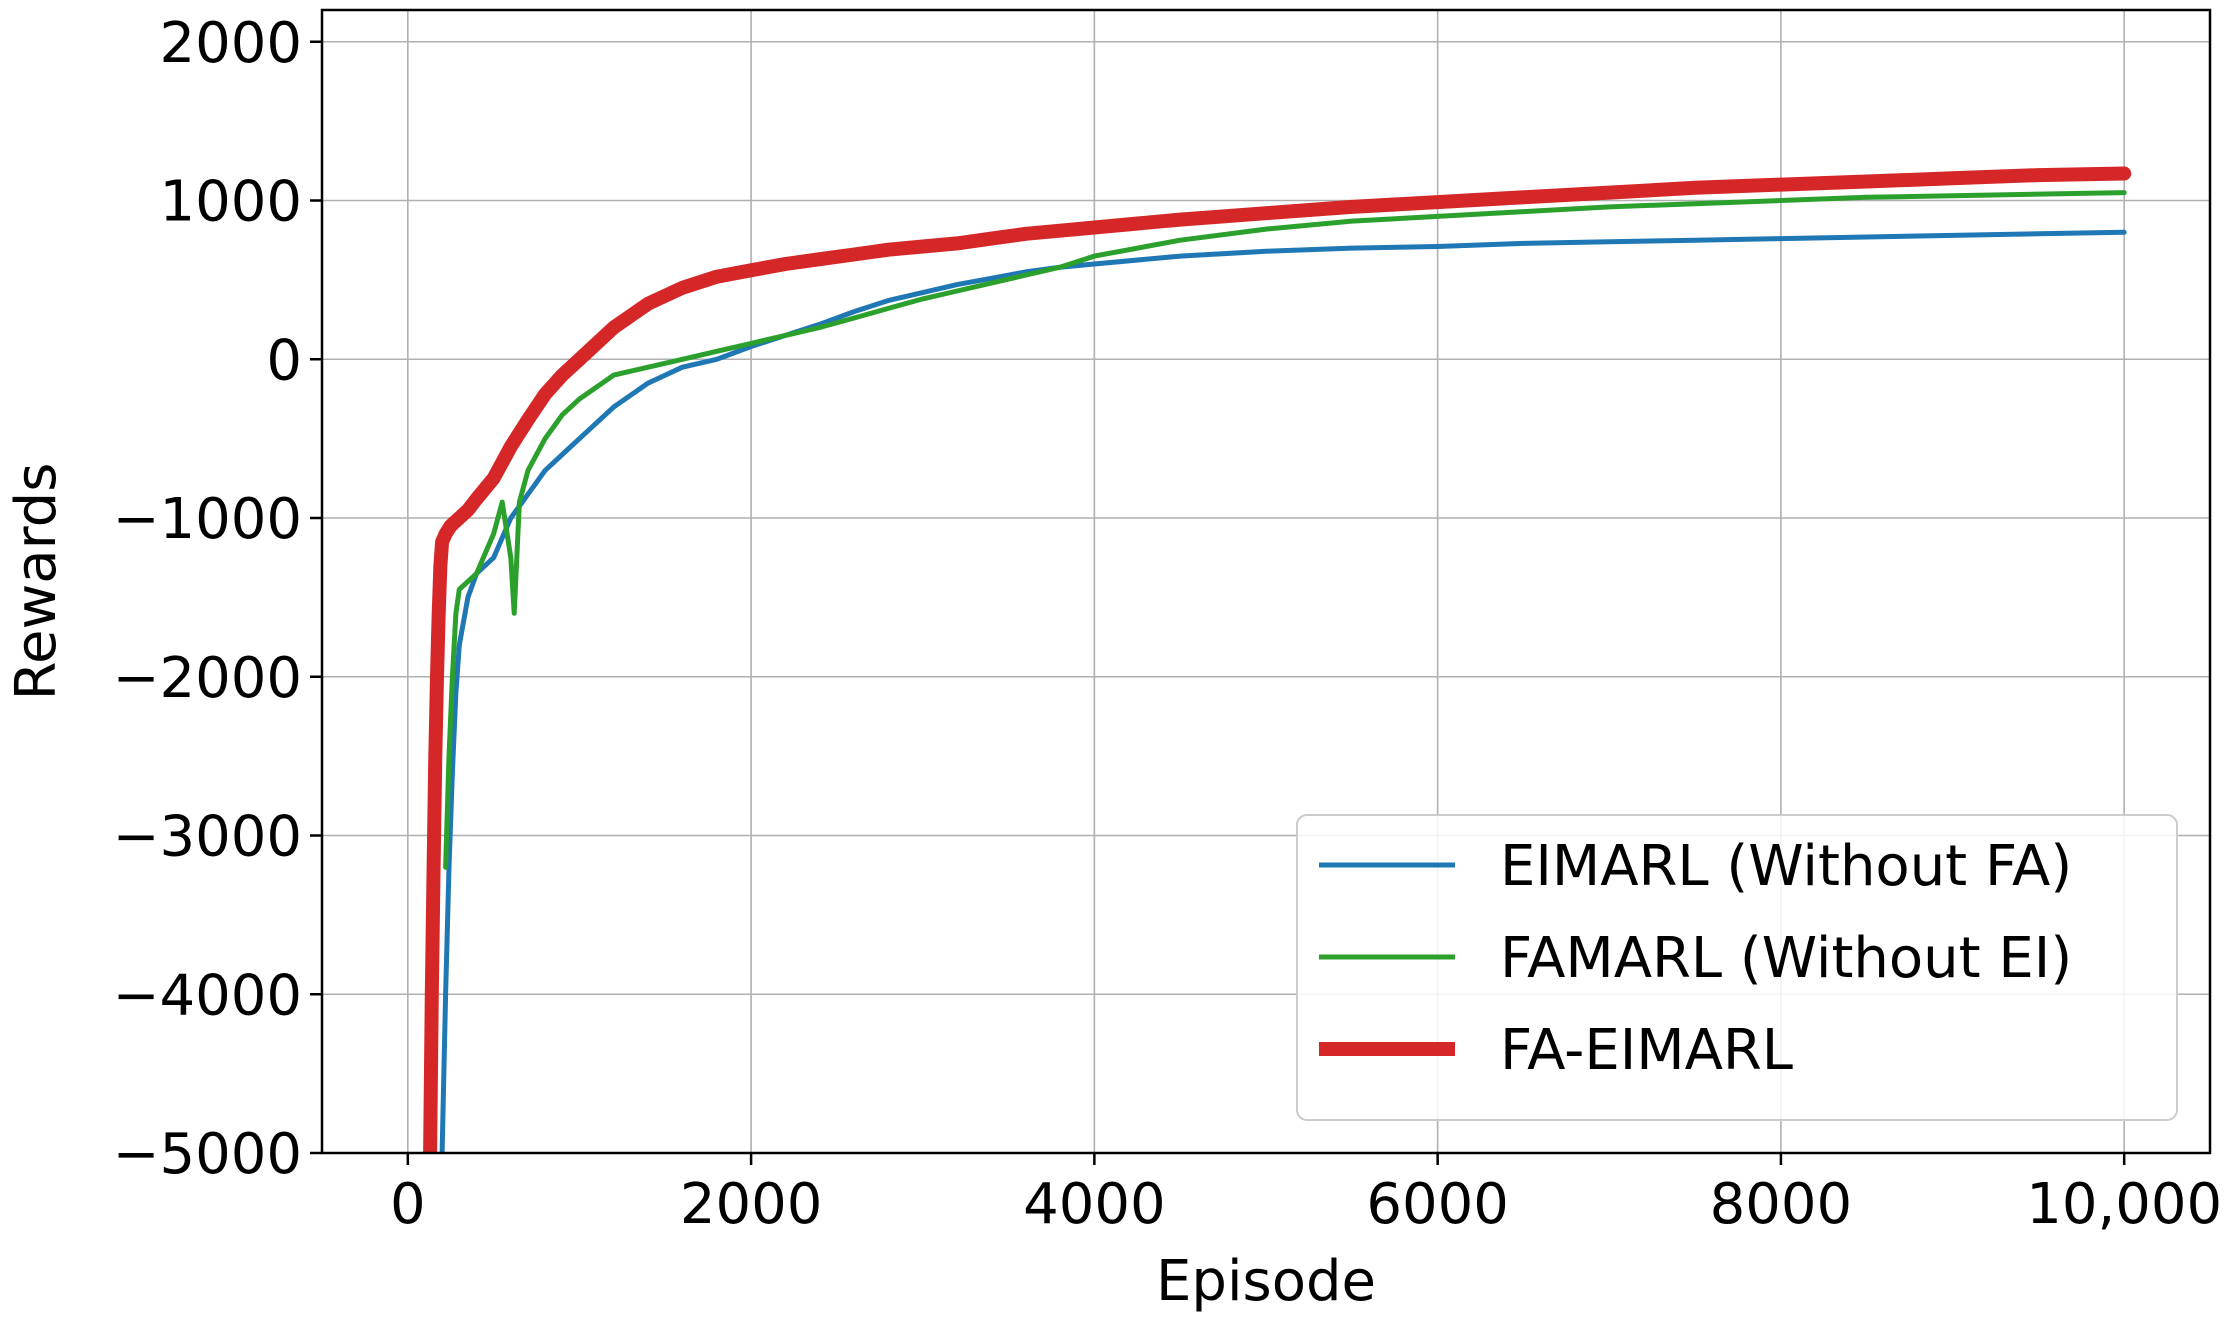 The image size is (2234, 1329). What do you see at coordinates (36, 582) in the screenshot?
I see `y-axis-label: Rewards` at bounding box center [36, 582].